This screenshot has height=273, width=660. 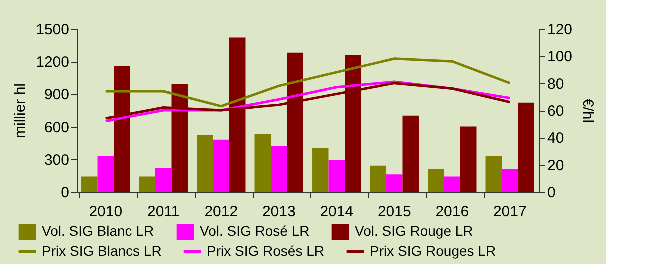 What do you see at coordinates (21, 111) in the screenshot?
I see `y-axis-title: millier hl` at bounding box center [21, 111].